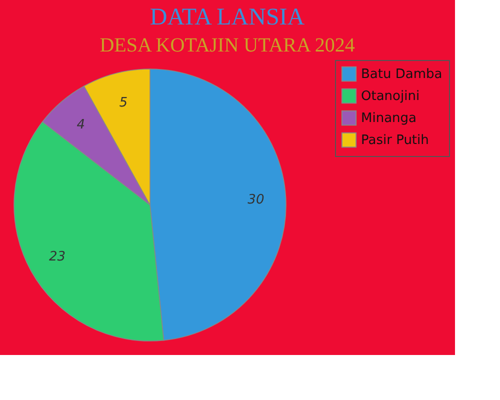  I want to click on data-label: 23, so click(57, 256).